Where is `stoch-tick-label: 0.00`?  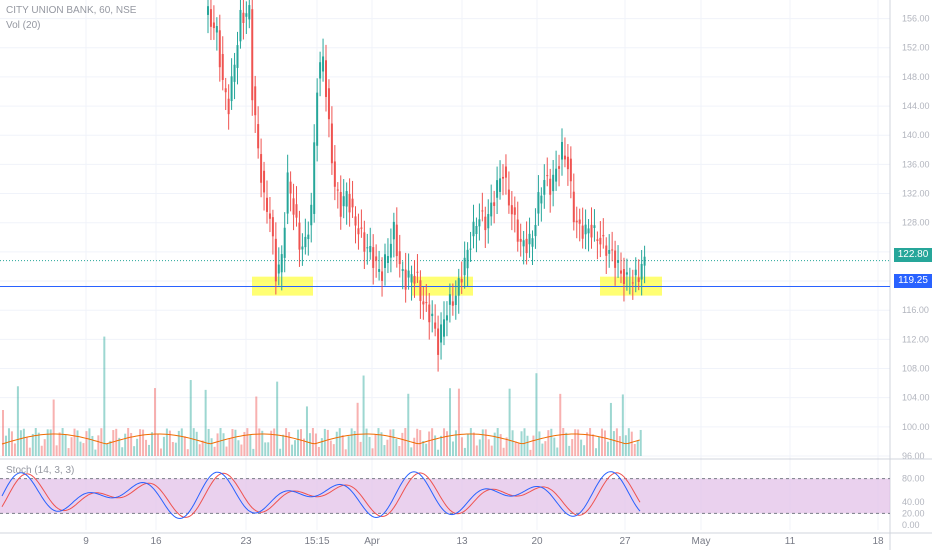
stoch-tick-label: 0.00 is located at coordinates (911, 525).